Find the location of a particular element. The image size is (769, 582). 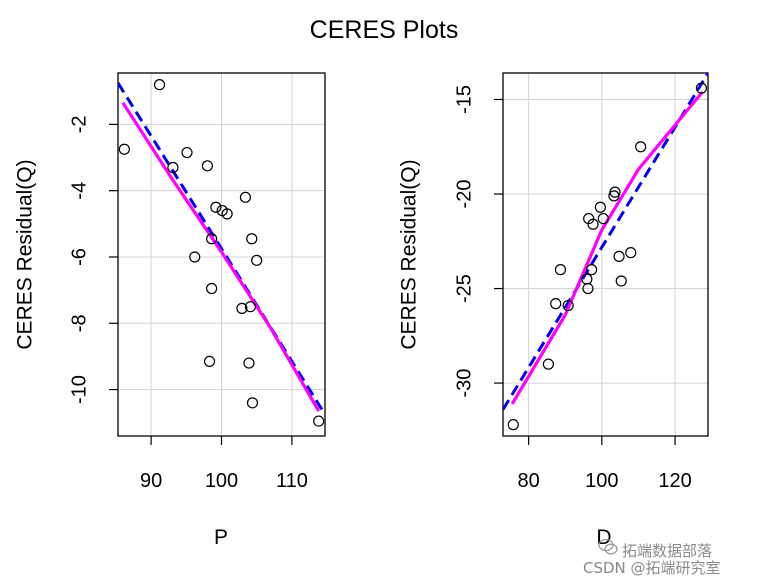

y-tick-label: -10 is located at coordinates (79, 389).